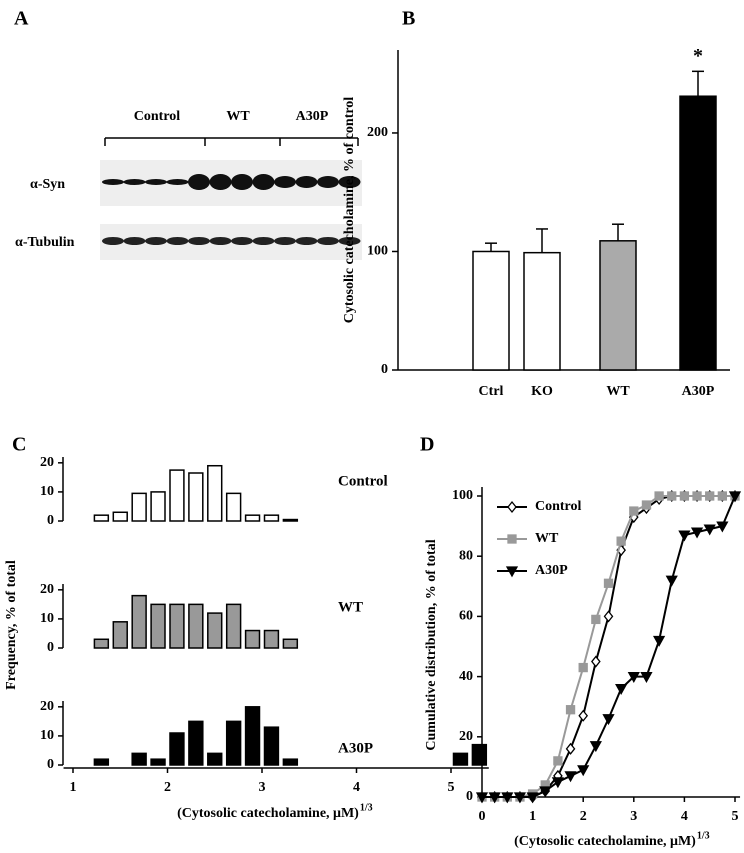 The image size is (744, 853). What do you see at coordinates (11, 625) in the screenshot?
I see `y-axis-label: Frequency, % of total` at bounding box center [11, 625].